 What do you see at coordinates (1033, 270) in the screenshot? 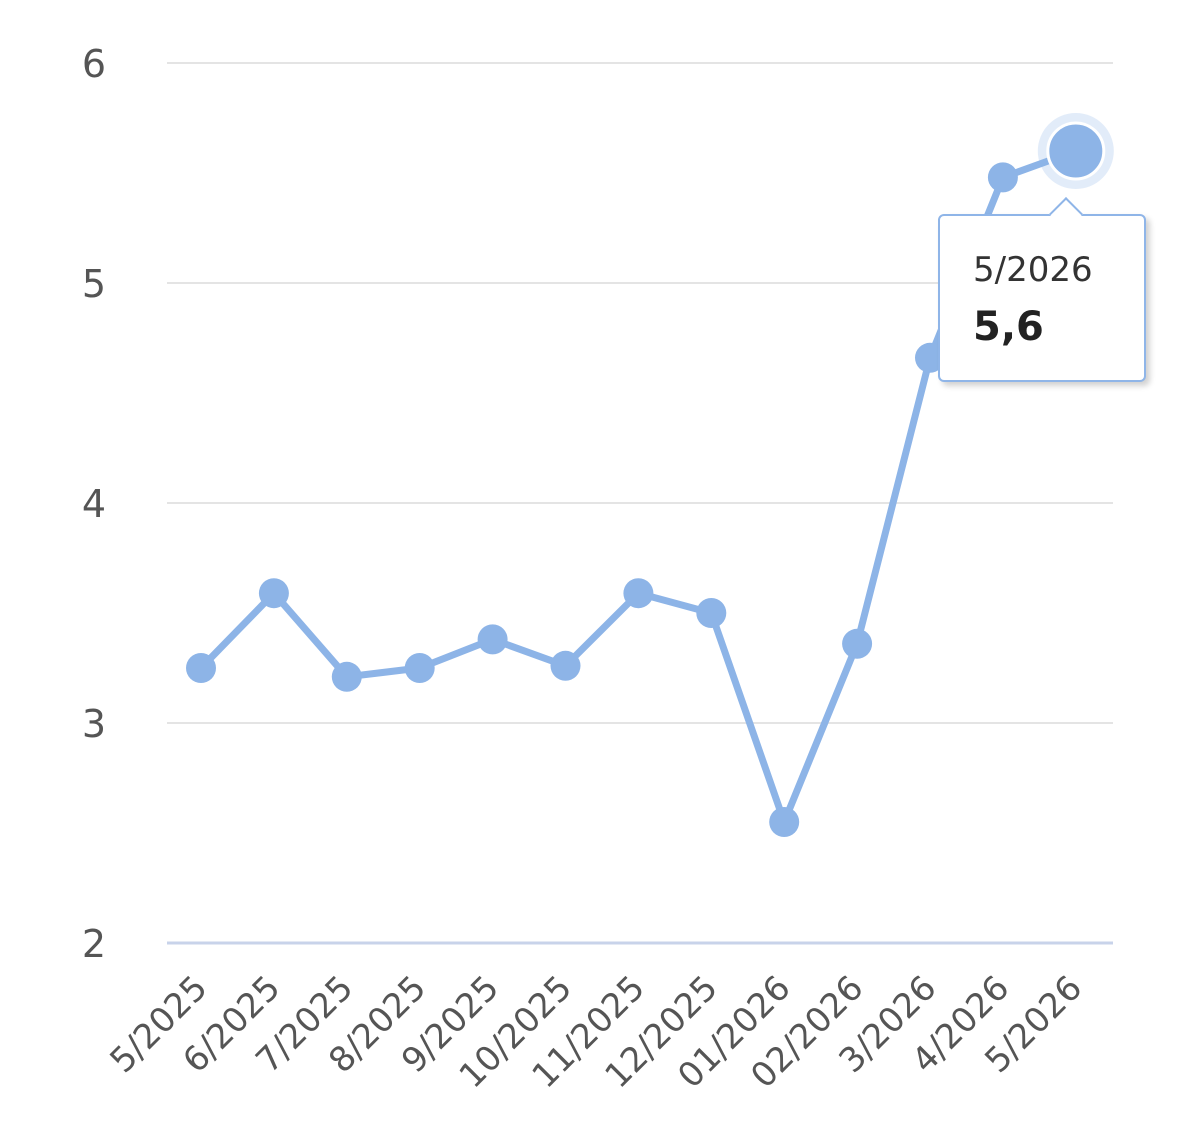
I see `tooltip-label: 5/2026` at bounding box center [1033, 270].